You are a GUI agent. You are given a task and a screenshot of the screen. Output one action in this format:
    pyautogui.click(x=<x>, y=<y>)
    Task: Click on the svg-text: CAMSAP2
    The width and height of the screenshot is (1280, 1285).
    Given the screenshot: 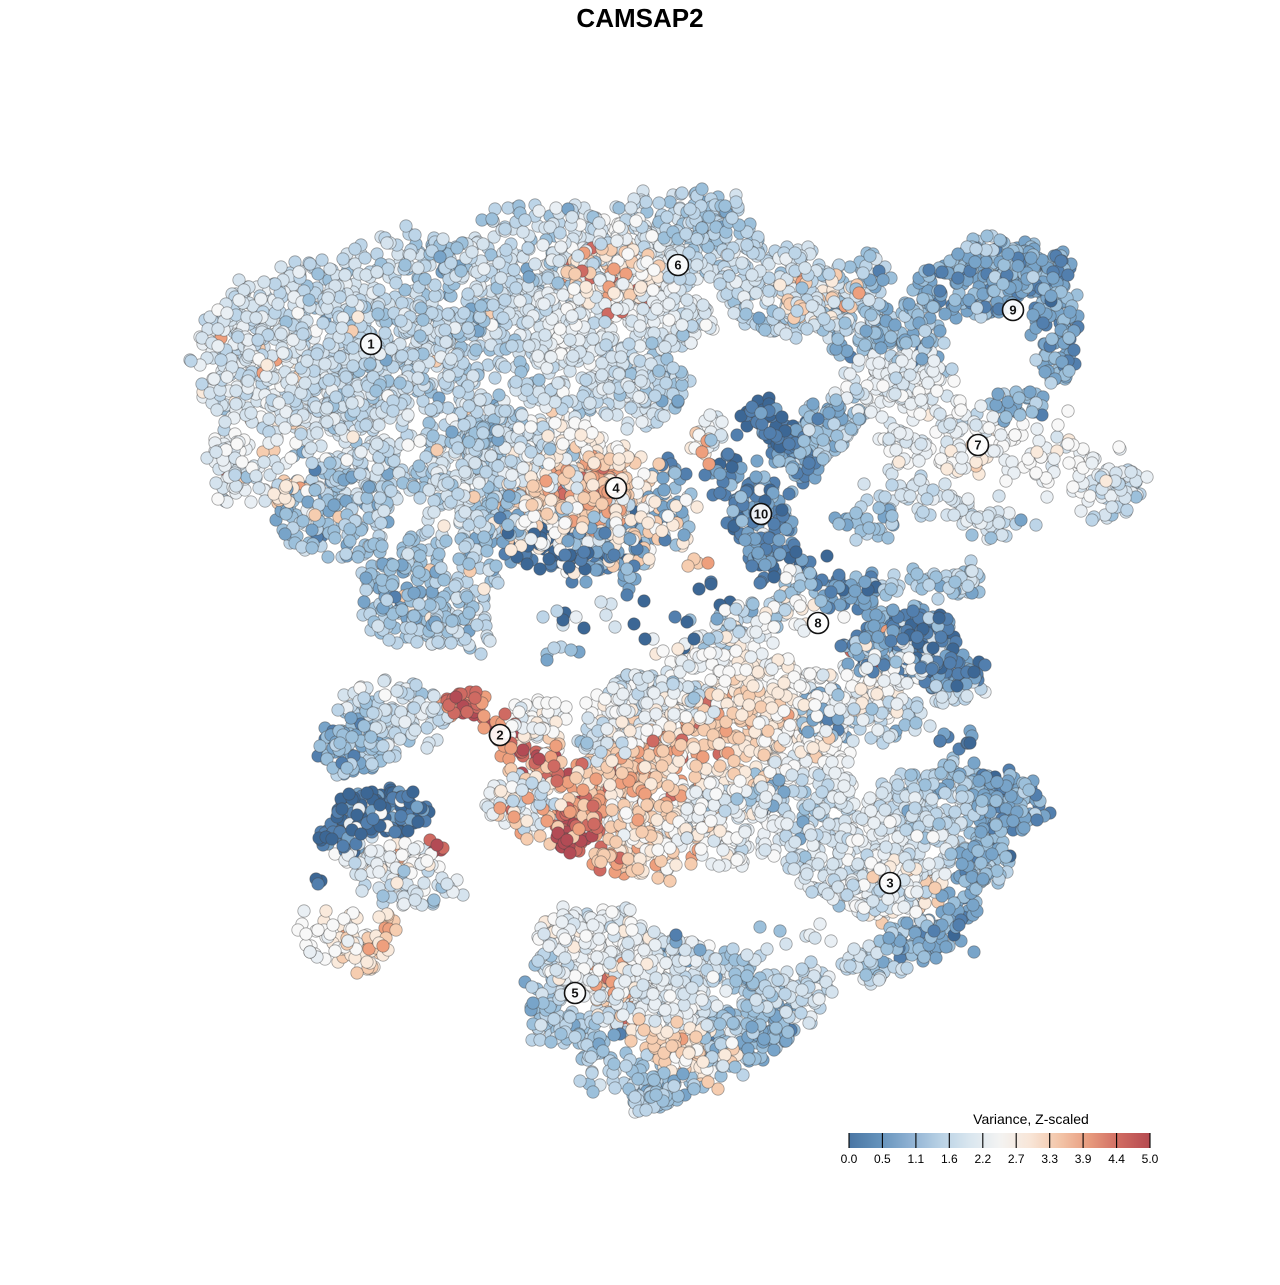 What is the action you would take?
    pyautogui.click(x=639, y=18)
    